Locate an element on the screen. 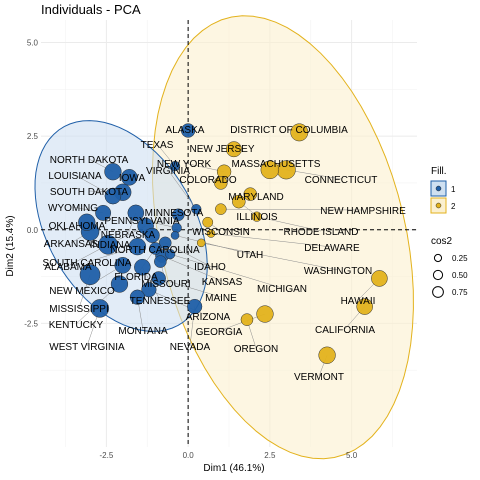  label-massachusetts: MASSACHUSETTS is located at coordinates (276, 164).